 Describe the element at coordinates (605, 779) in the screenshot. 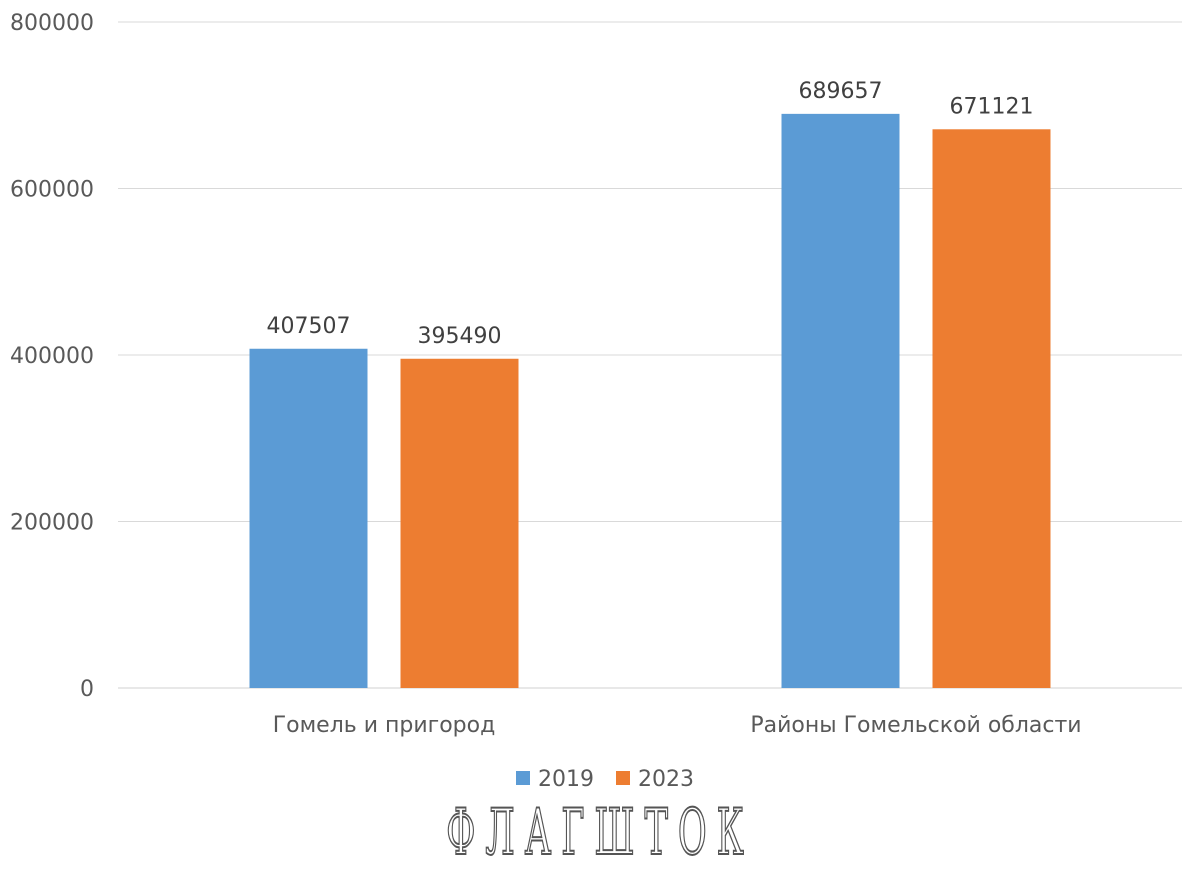

I see `legend: 2019 2023` at that location.